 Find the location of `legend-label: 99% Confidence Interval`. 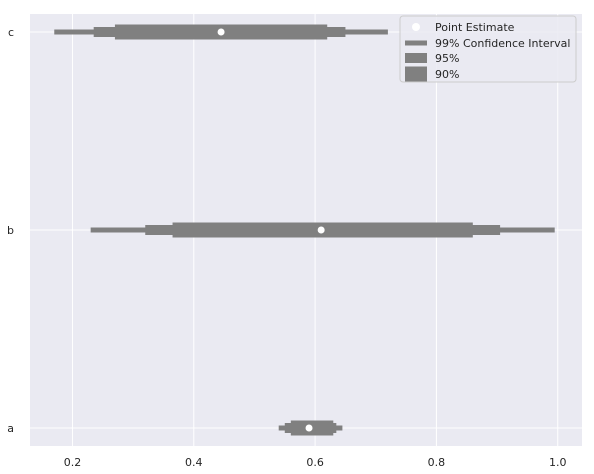

legend-label: 99% Confidence Interval is located at coordinates (502, 43).